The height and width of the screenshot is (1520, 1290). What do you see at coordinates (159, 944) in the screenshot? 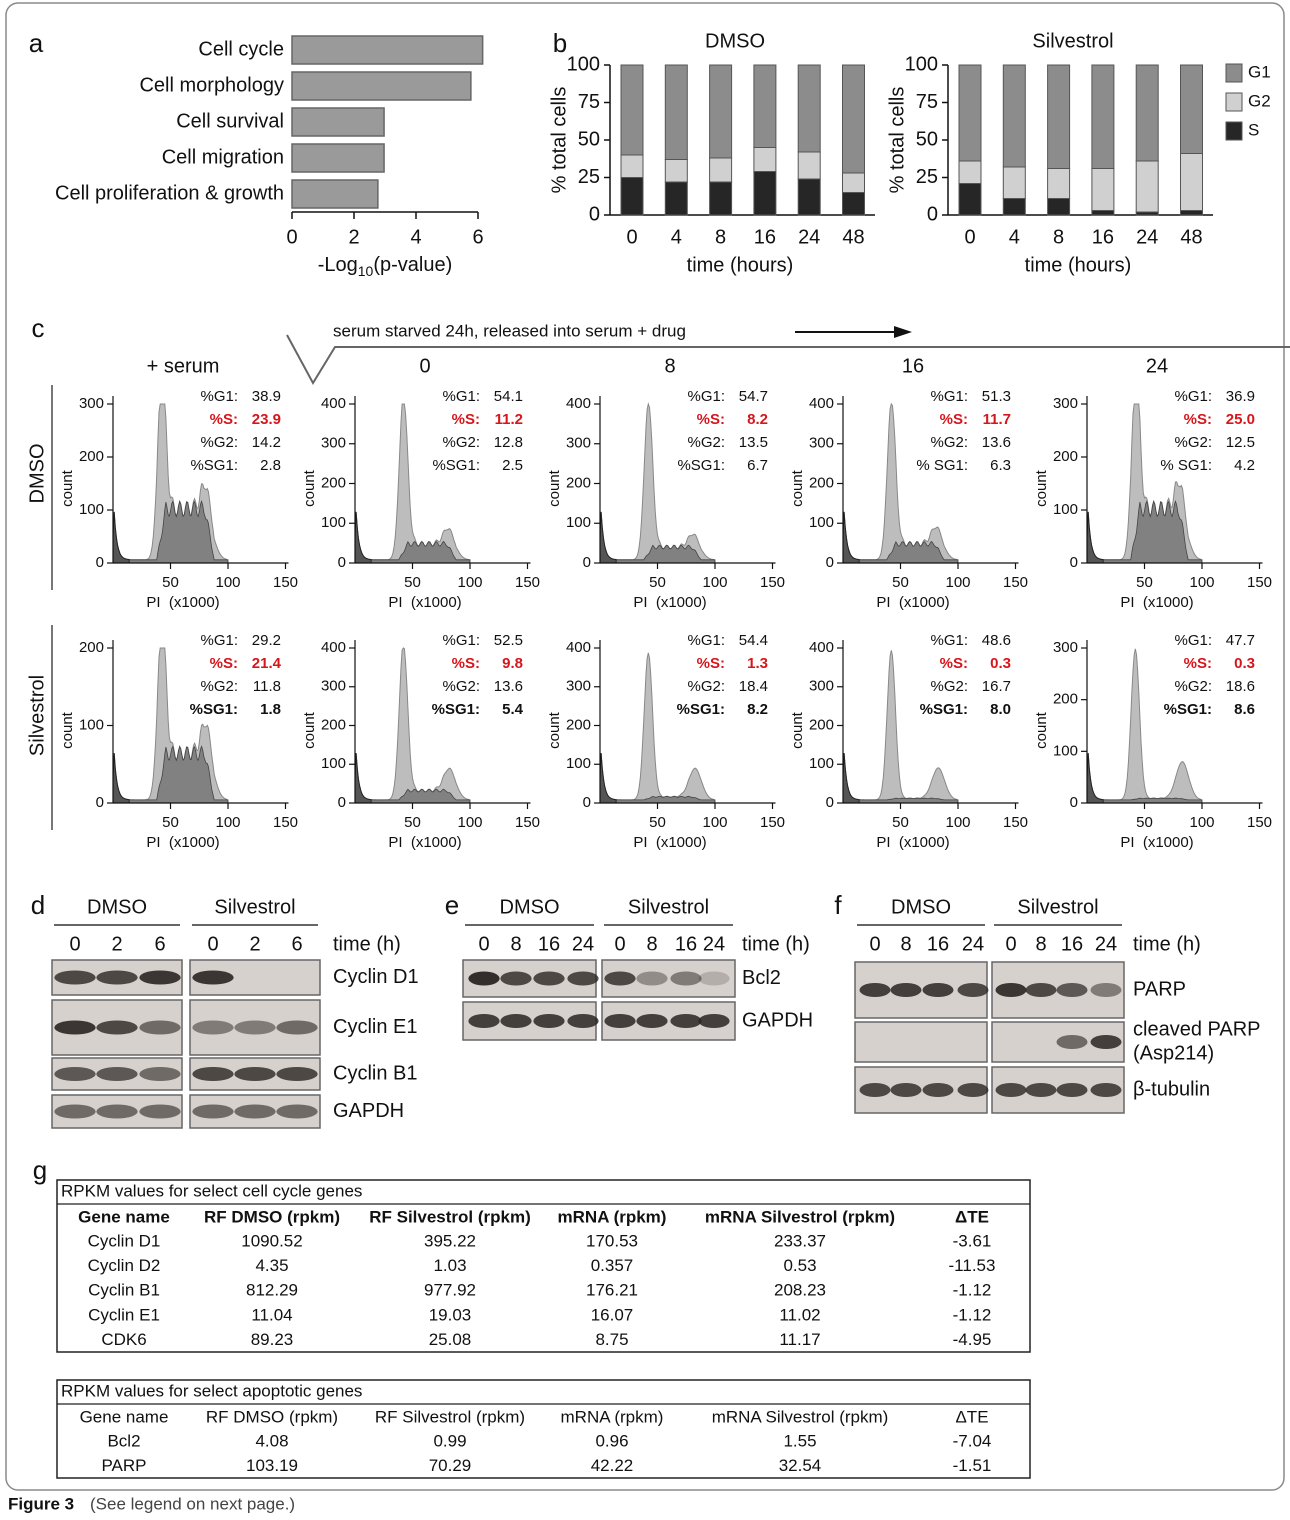
I see `lane-label: 6` at bounding box center [159, 944].